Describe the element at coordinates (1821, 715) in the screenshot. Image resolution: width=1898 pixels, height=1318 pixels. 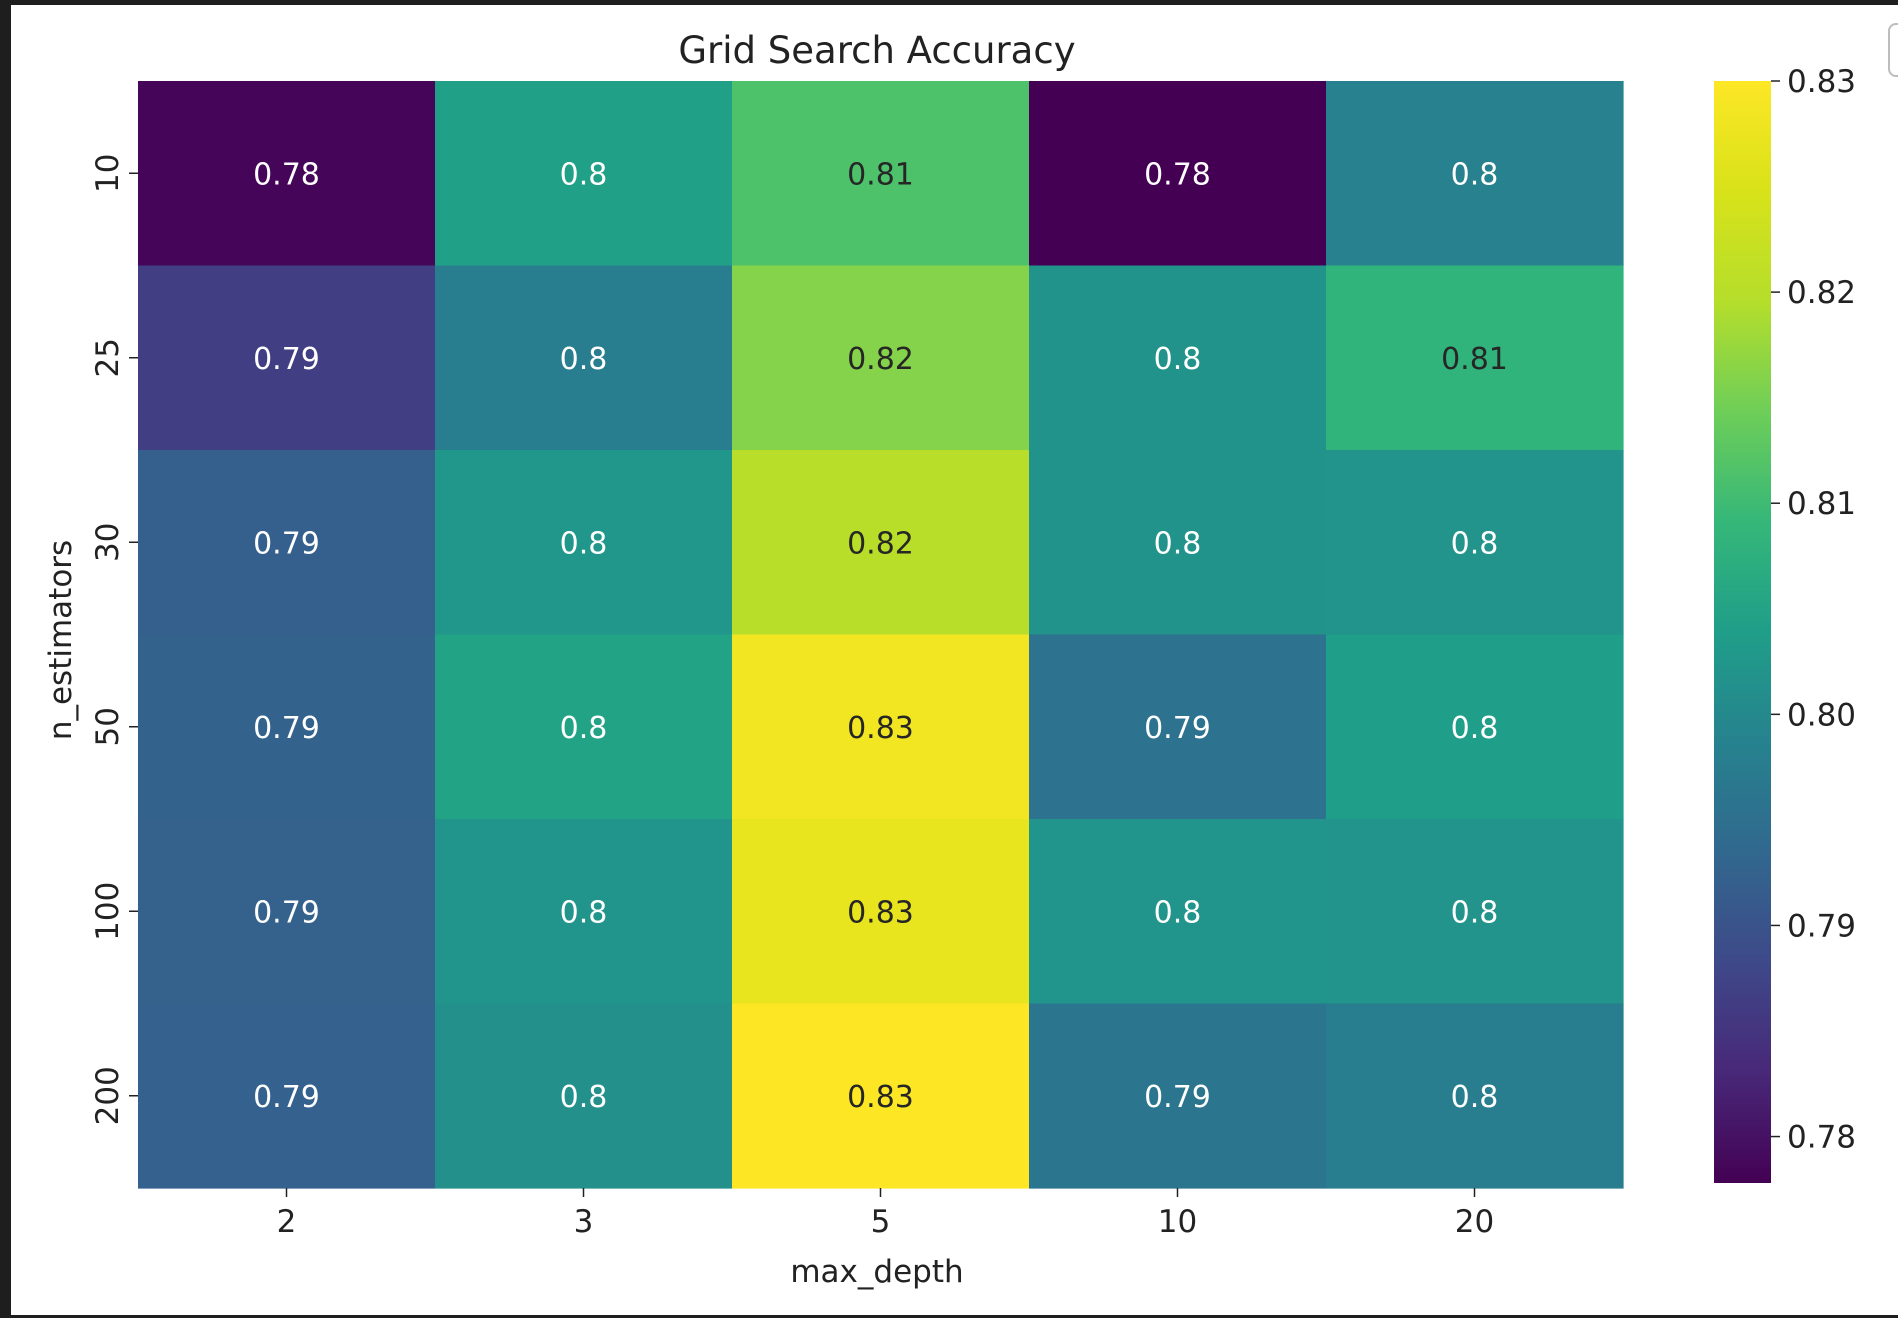
I see `colorbar-tick-label: 0.80` at that location.